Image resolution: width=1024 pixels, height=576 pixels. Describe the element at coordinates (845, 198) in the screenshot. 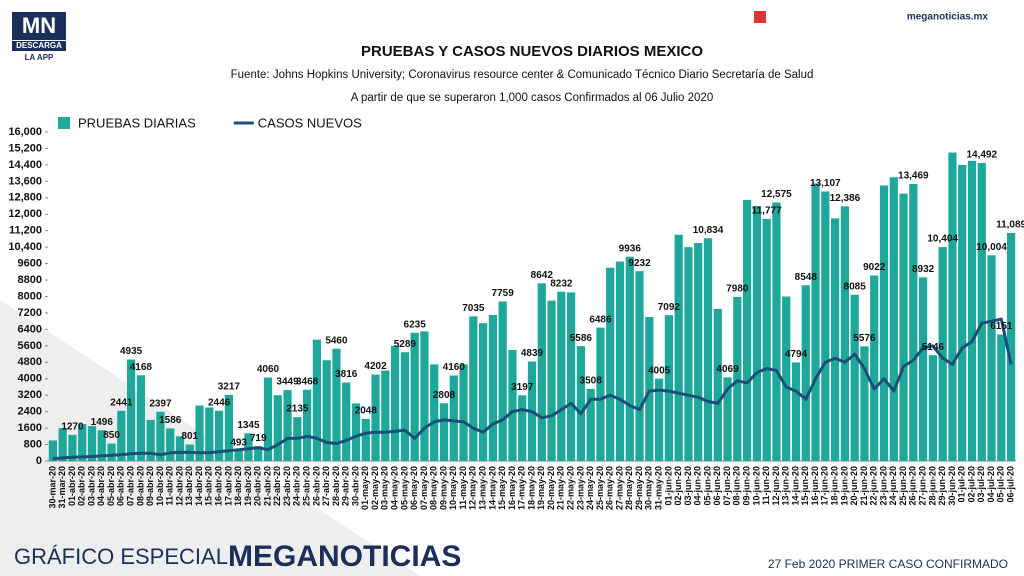

I see `data-label: 12,386` at that location.